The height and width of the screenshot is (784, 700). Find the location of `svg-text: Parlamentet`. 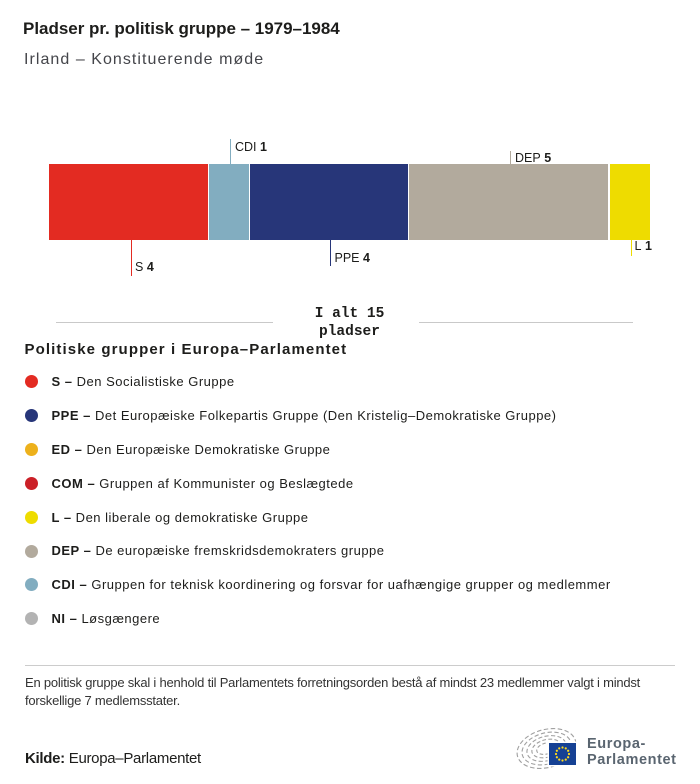

svg-text: Parlamentet is located at coordinates (632, 760).